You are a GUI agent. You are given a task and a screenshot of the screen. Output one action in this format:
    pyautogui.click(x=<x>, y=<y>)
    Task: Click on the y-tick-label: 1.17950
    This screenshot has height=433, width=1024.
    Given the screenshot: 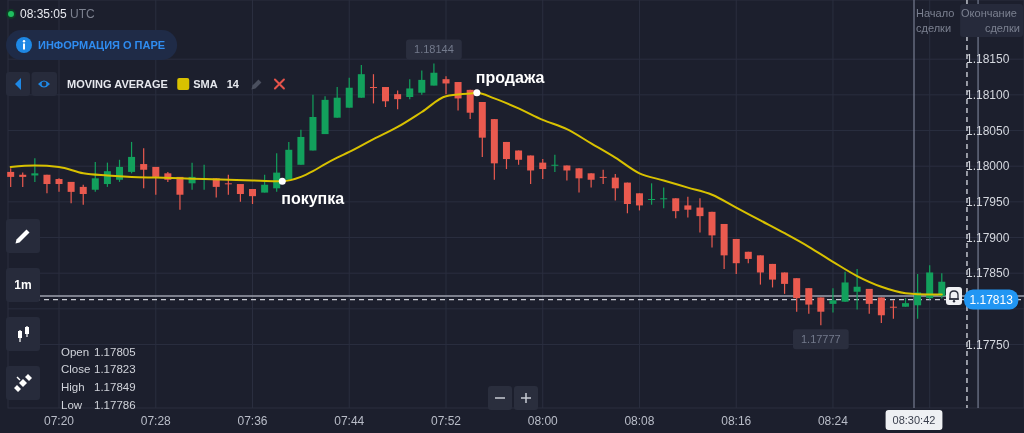 What is the action you would take?
    pyautogui.click(x=988, y=201)
    